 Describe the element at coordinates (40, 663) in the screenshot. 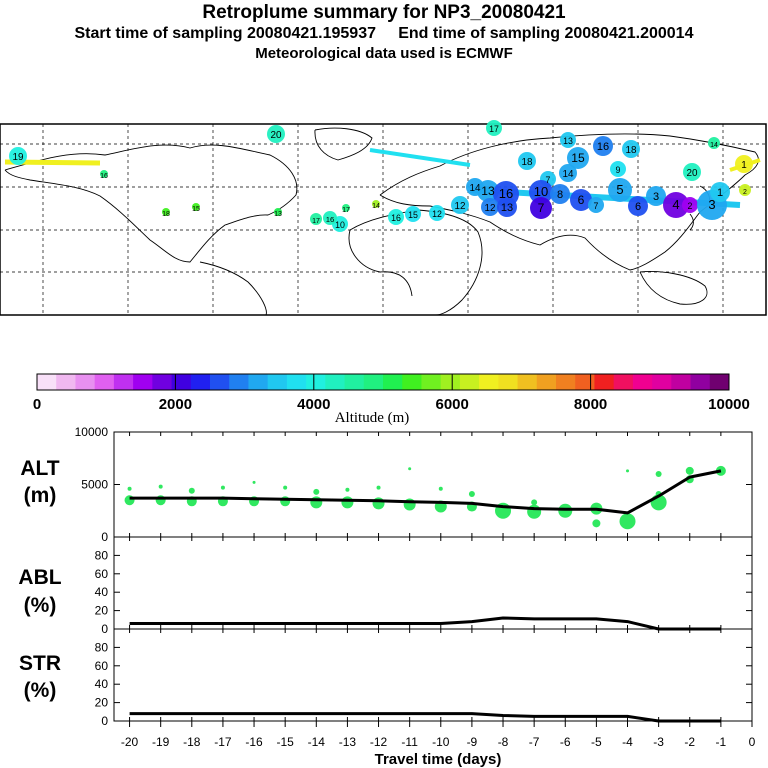

I see `panel-label: STR` at that location.